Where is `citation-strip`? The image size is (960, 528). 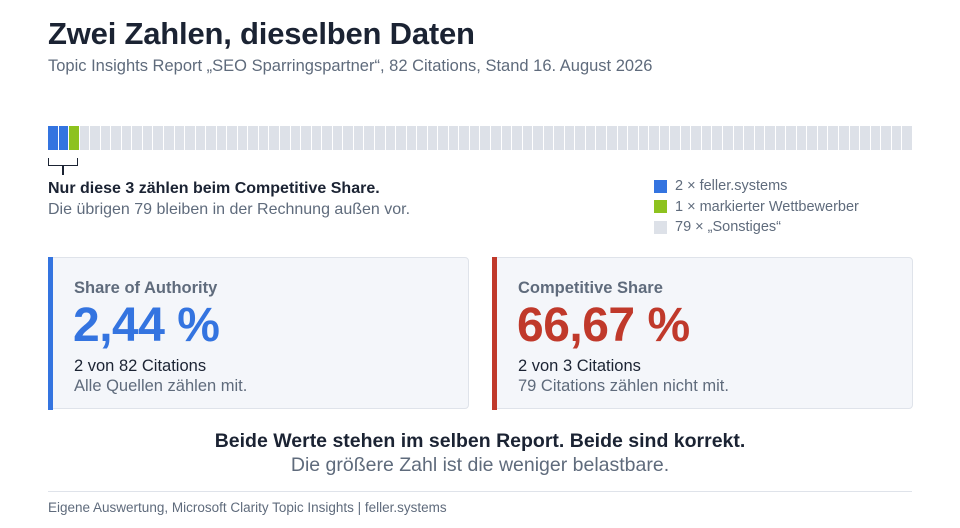 citation-strip is located at coordinates (480, 138).